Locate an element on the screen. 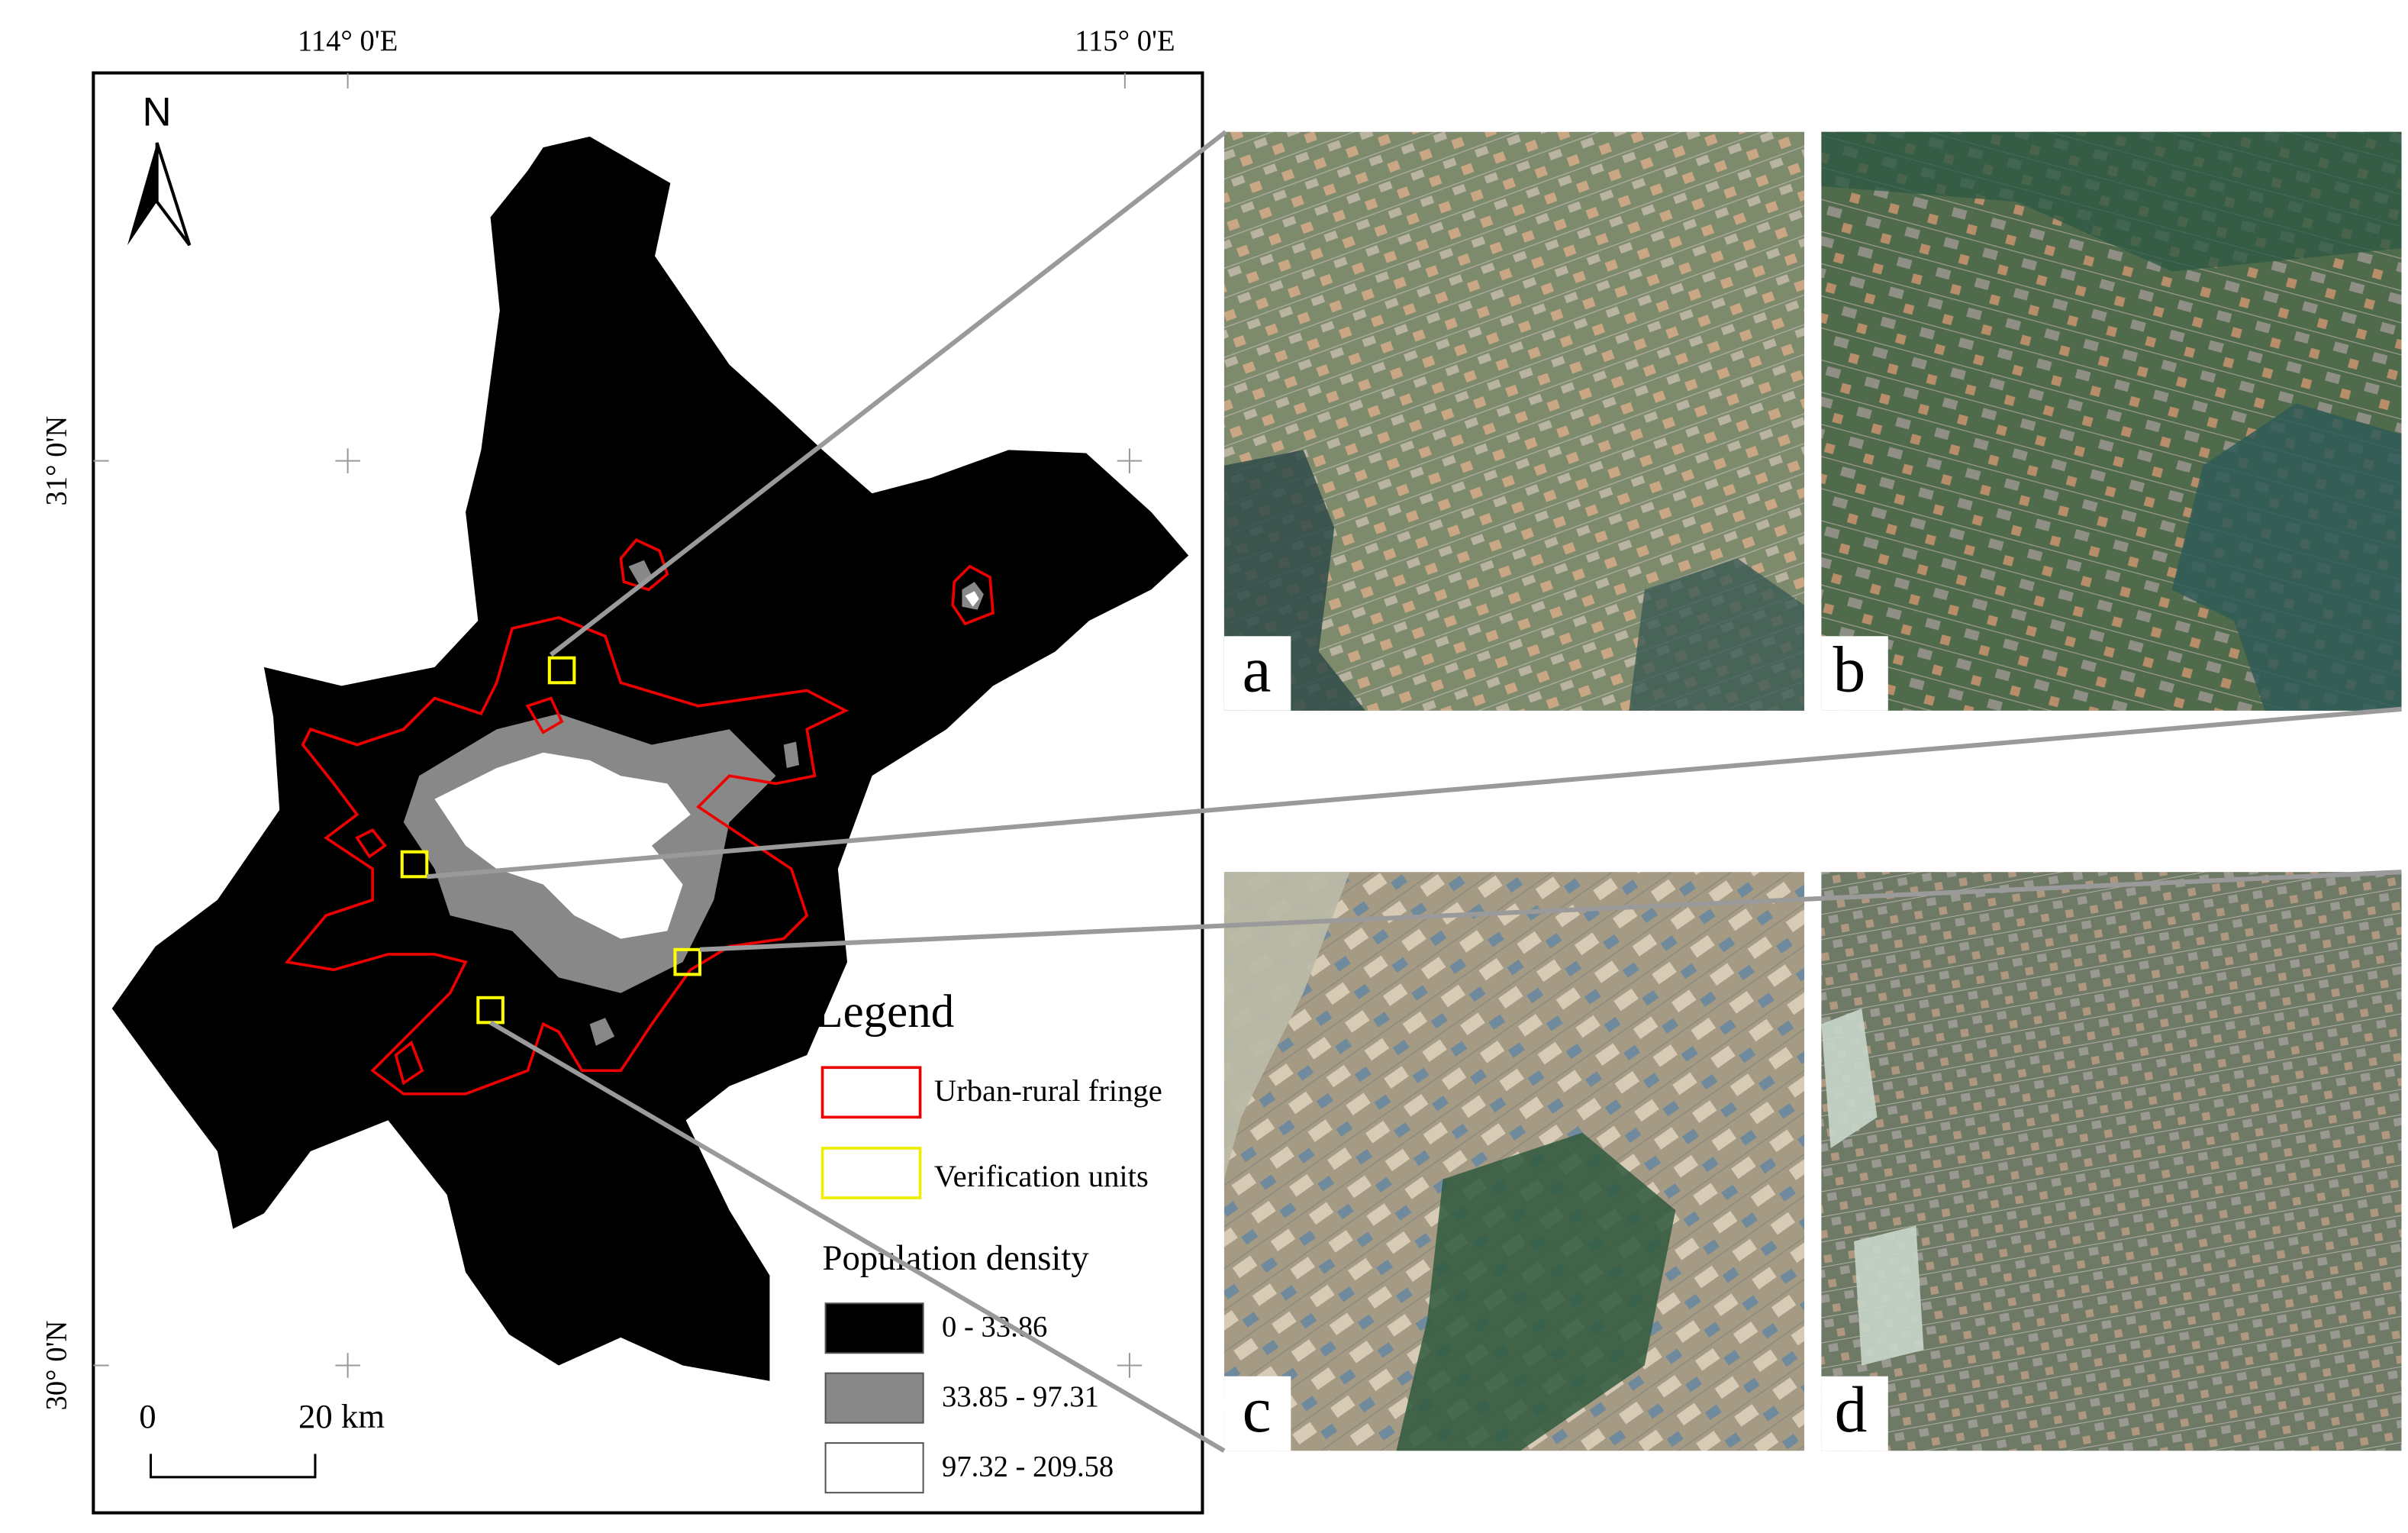 The width and height of the screenshot is (2408, 1533). panel-label: d is located at coordinates (1852, 1410).